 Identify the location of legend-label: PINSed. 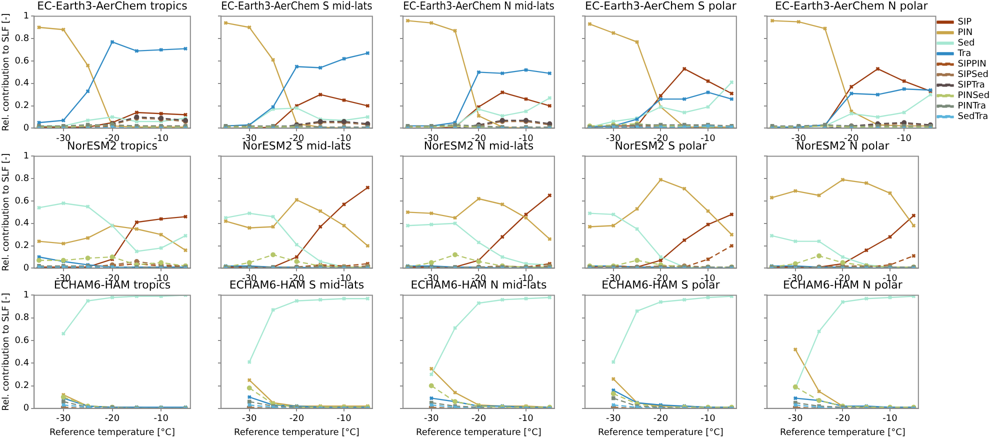
(974, 96).